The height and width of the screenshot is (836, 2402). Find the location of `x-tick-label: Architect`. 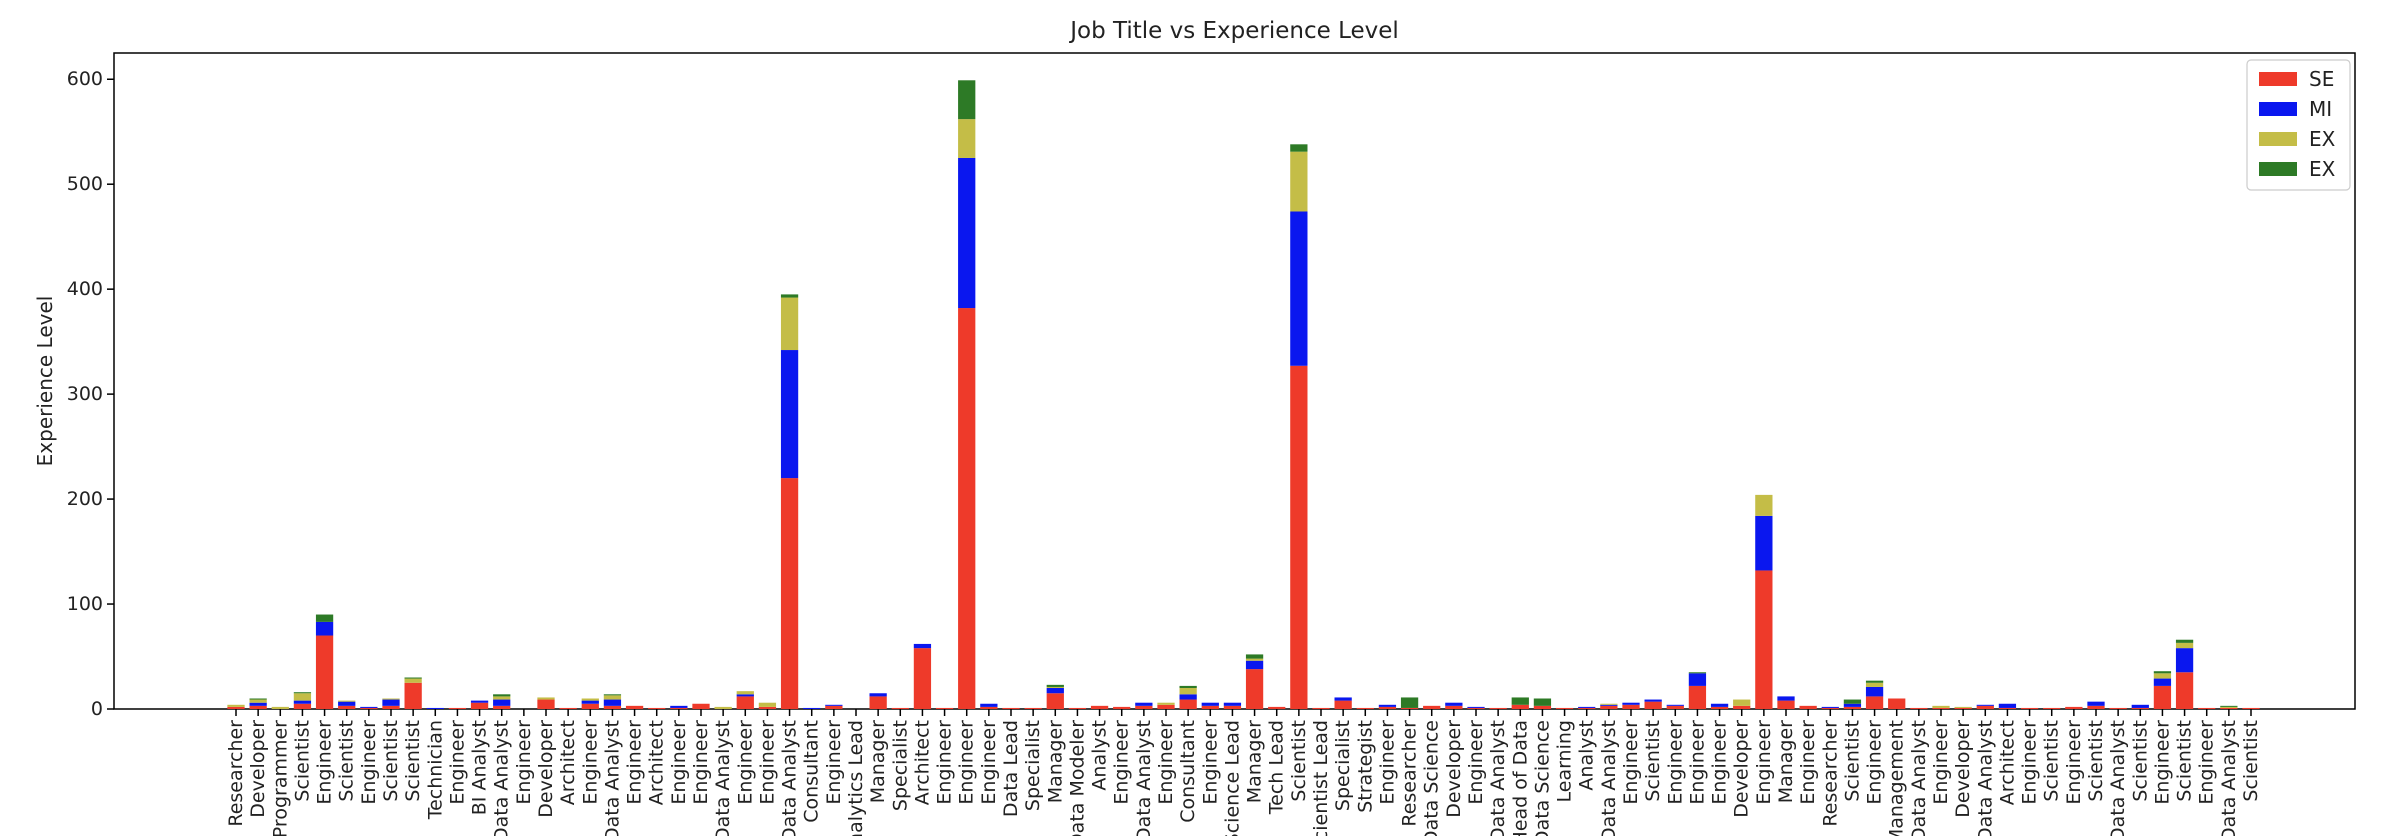

x-tick-label: Architect is located at coordinates (568, 762).